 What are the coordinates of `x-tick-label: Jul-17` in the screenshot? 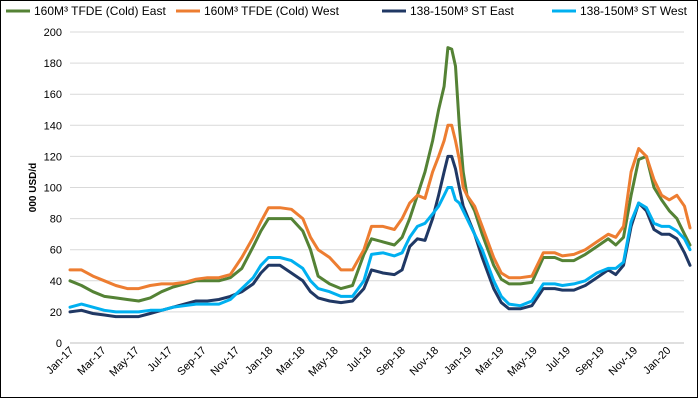 It's located at (160, 360).